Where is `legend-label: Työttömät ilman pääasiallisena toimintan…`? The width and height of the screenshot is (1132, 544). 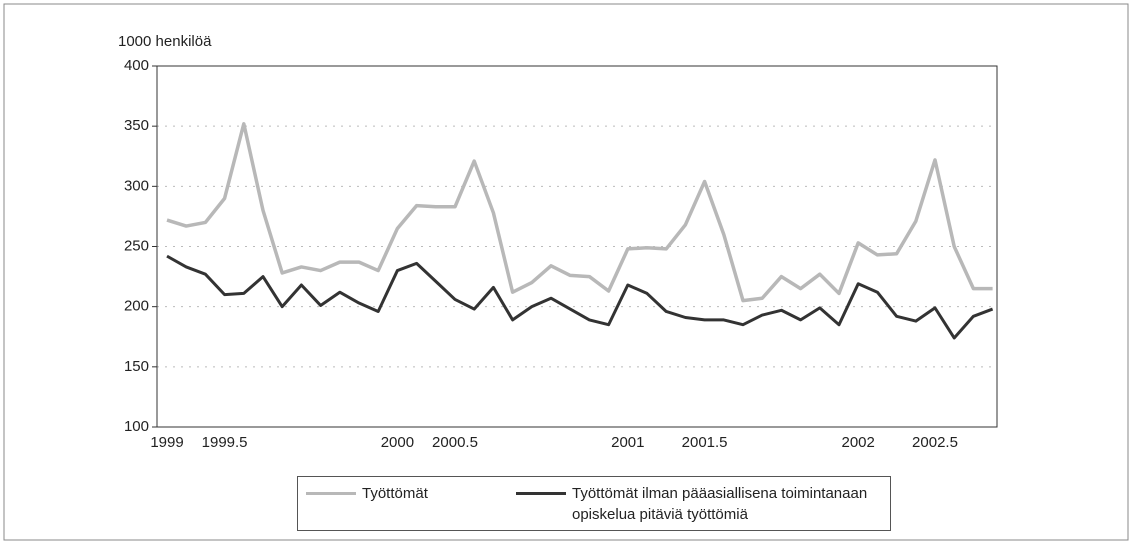
legend-label: Työttömät ilman pääasiallisena toimintan… is located at coordinates (720, 504).